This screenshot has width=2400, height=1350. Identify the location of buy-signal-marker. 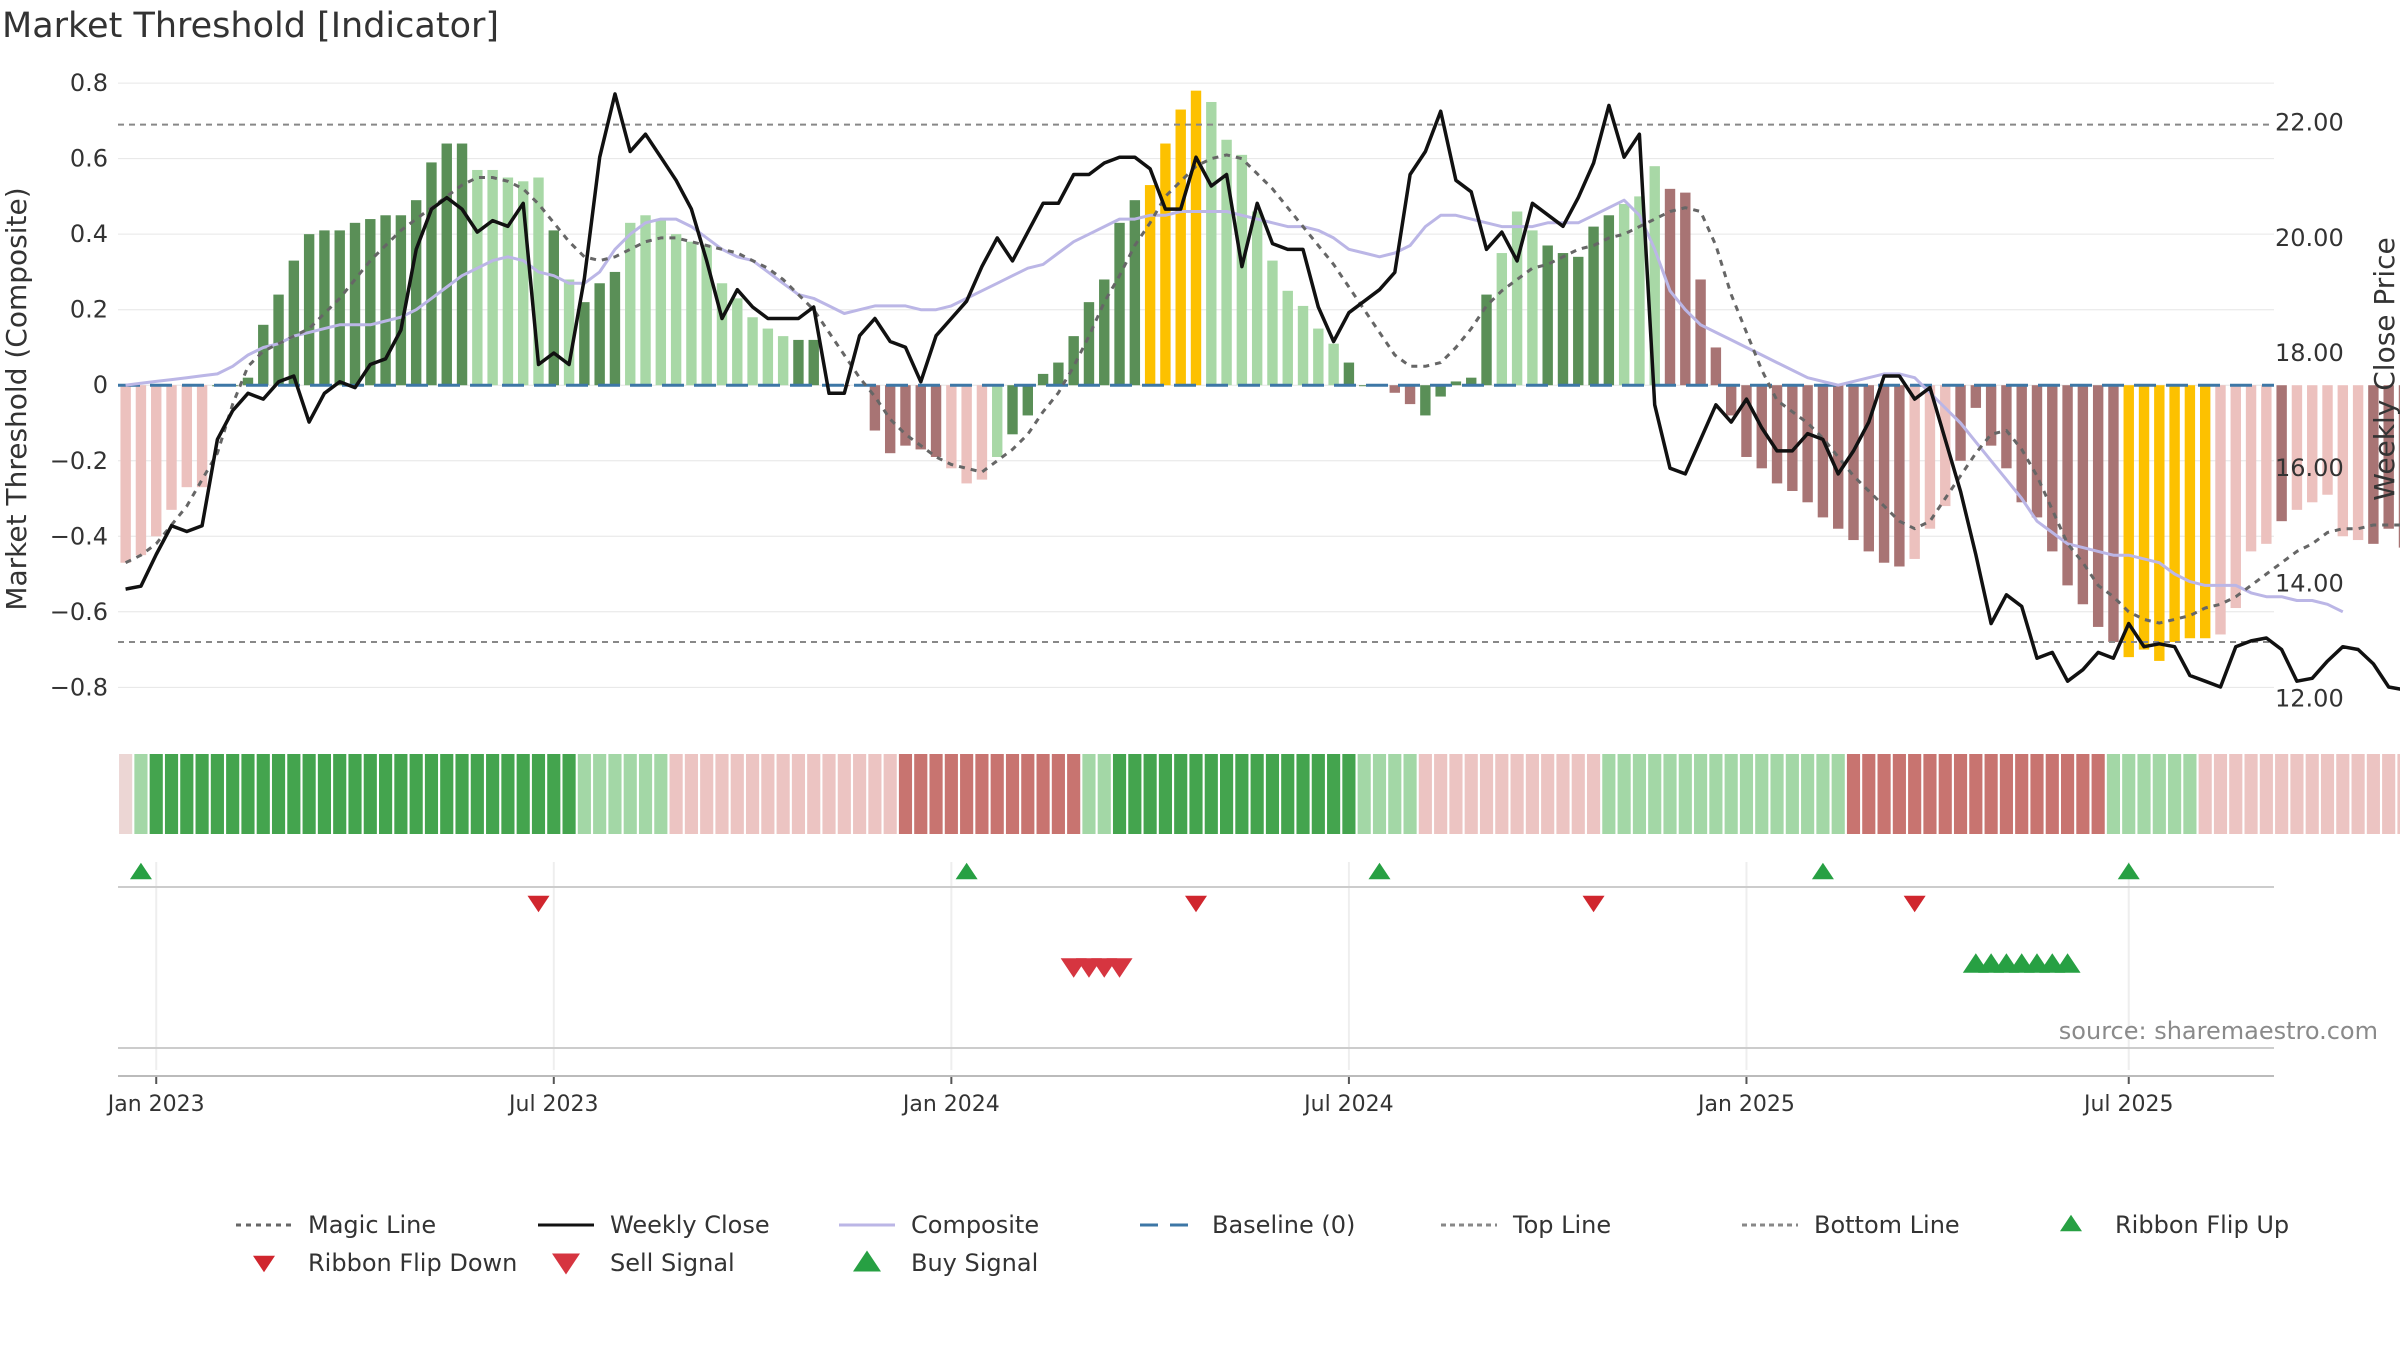
(2067, 963).